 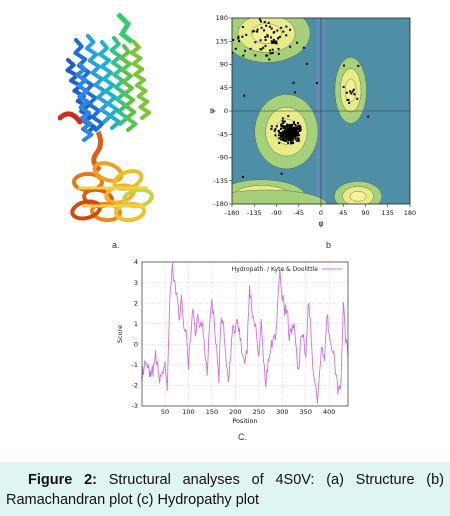 What do you see at coordinates (306, 412) in the screenshot?
I see `x-tick-label: 350` at bounding box center [306, 412].